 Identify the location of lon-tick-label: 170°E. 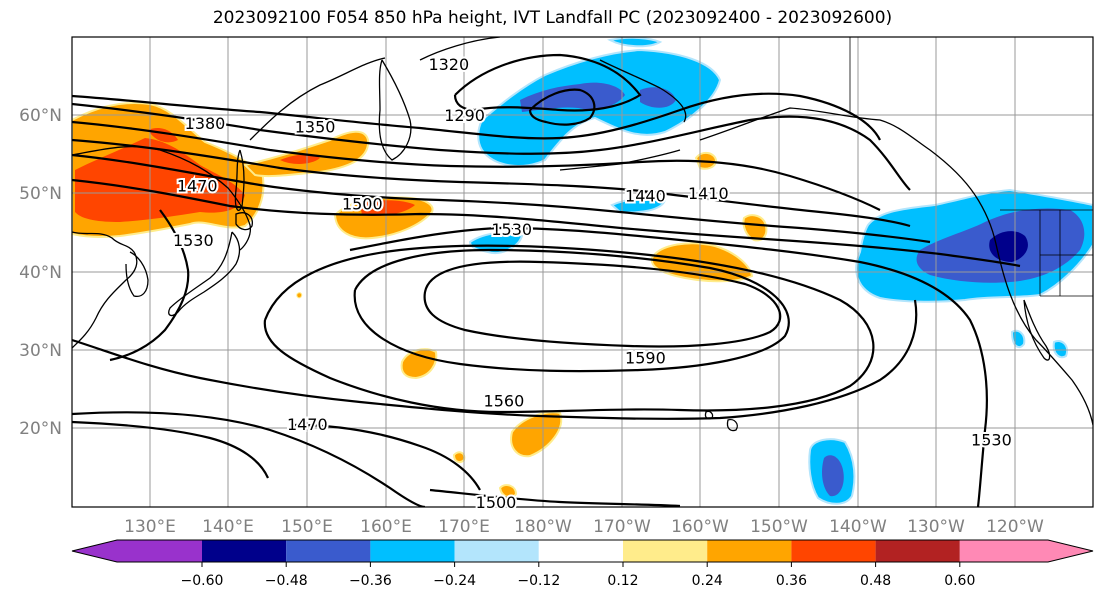
(464, 527).